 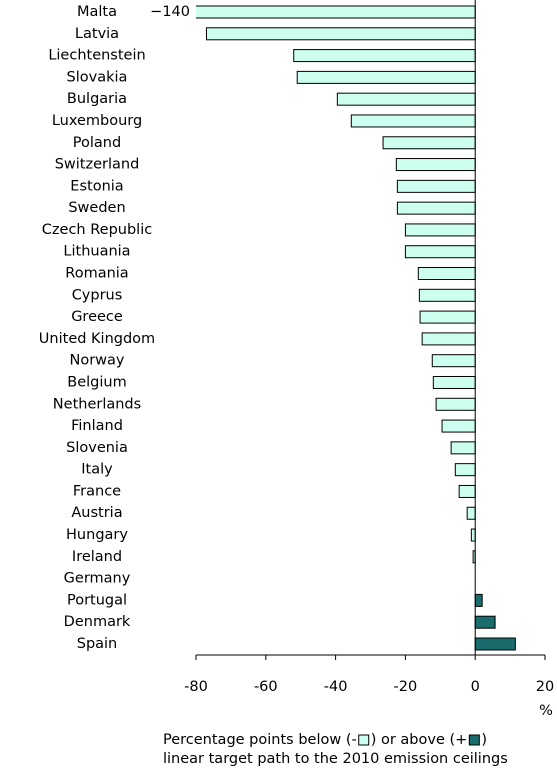 I want to click on x-tick-label: 20, so click(x=545, y=687).